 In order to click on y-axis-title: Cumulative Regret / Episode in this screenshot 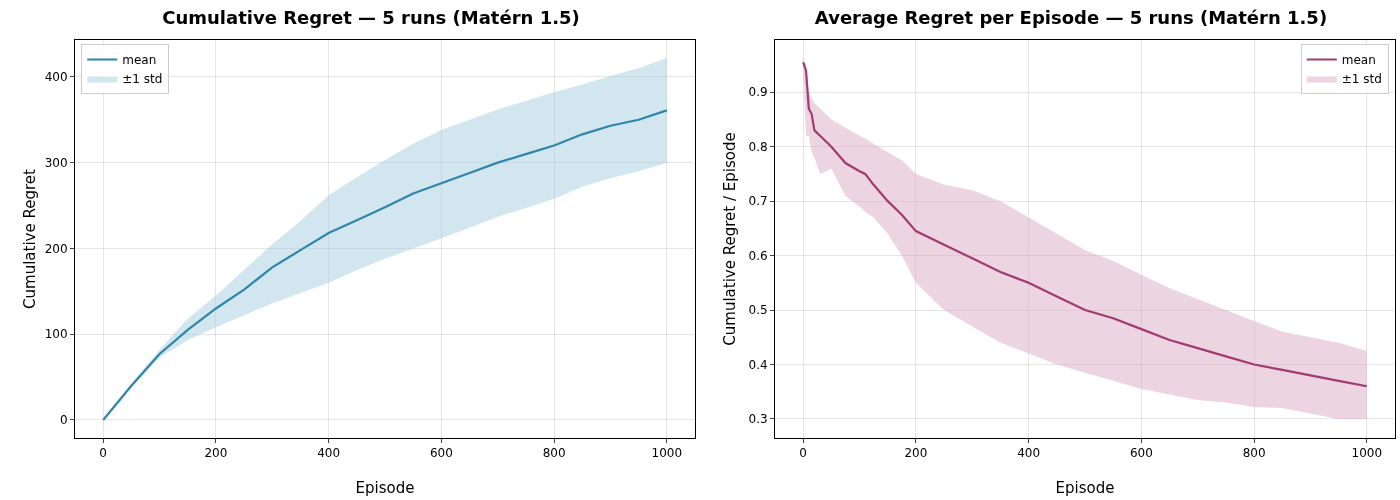, I will do `click(730, 239)`.